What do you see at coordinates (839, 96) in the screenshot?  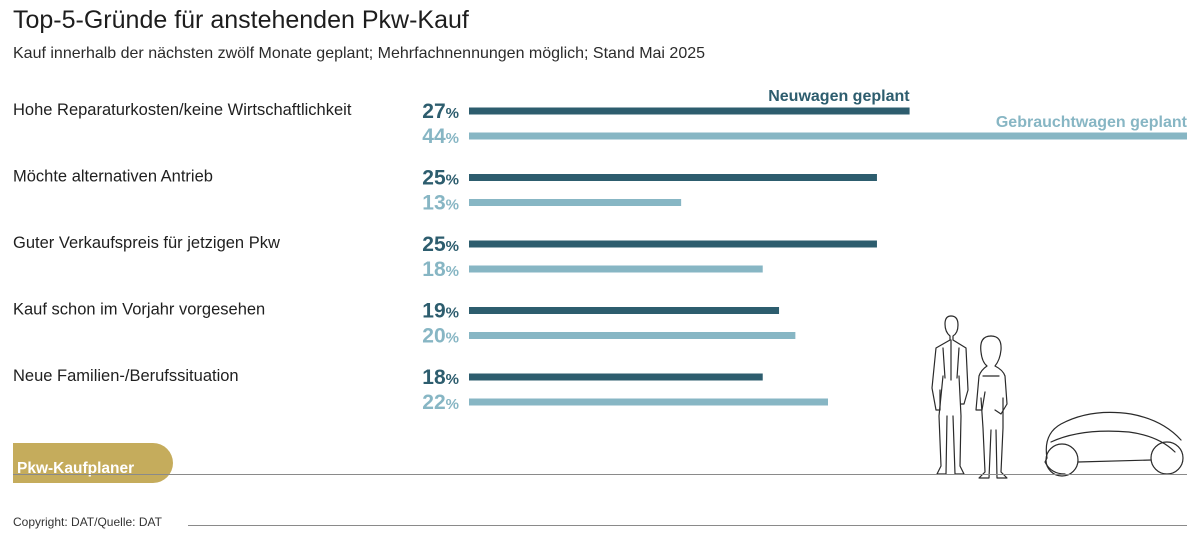 I see `legend-label: Neuwagen geplant` at bounding box center [839, 96].